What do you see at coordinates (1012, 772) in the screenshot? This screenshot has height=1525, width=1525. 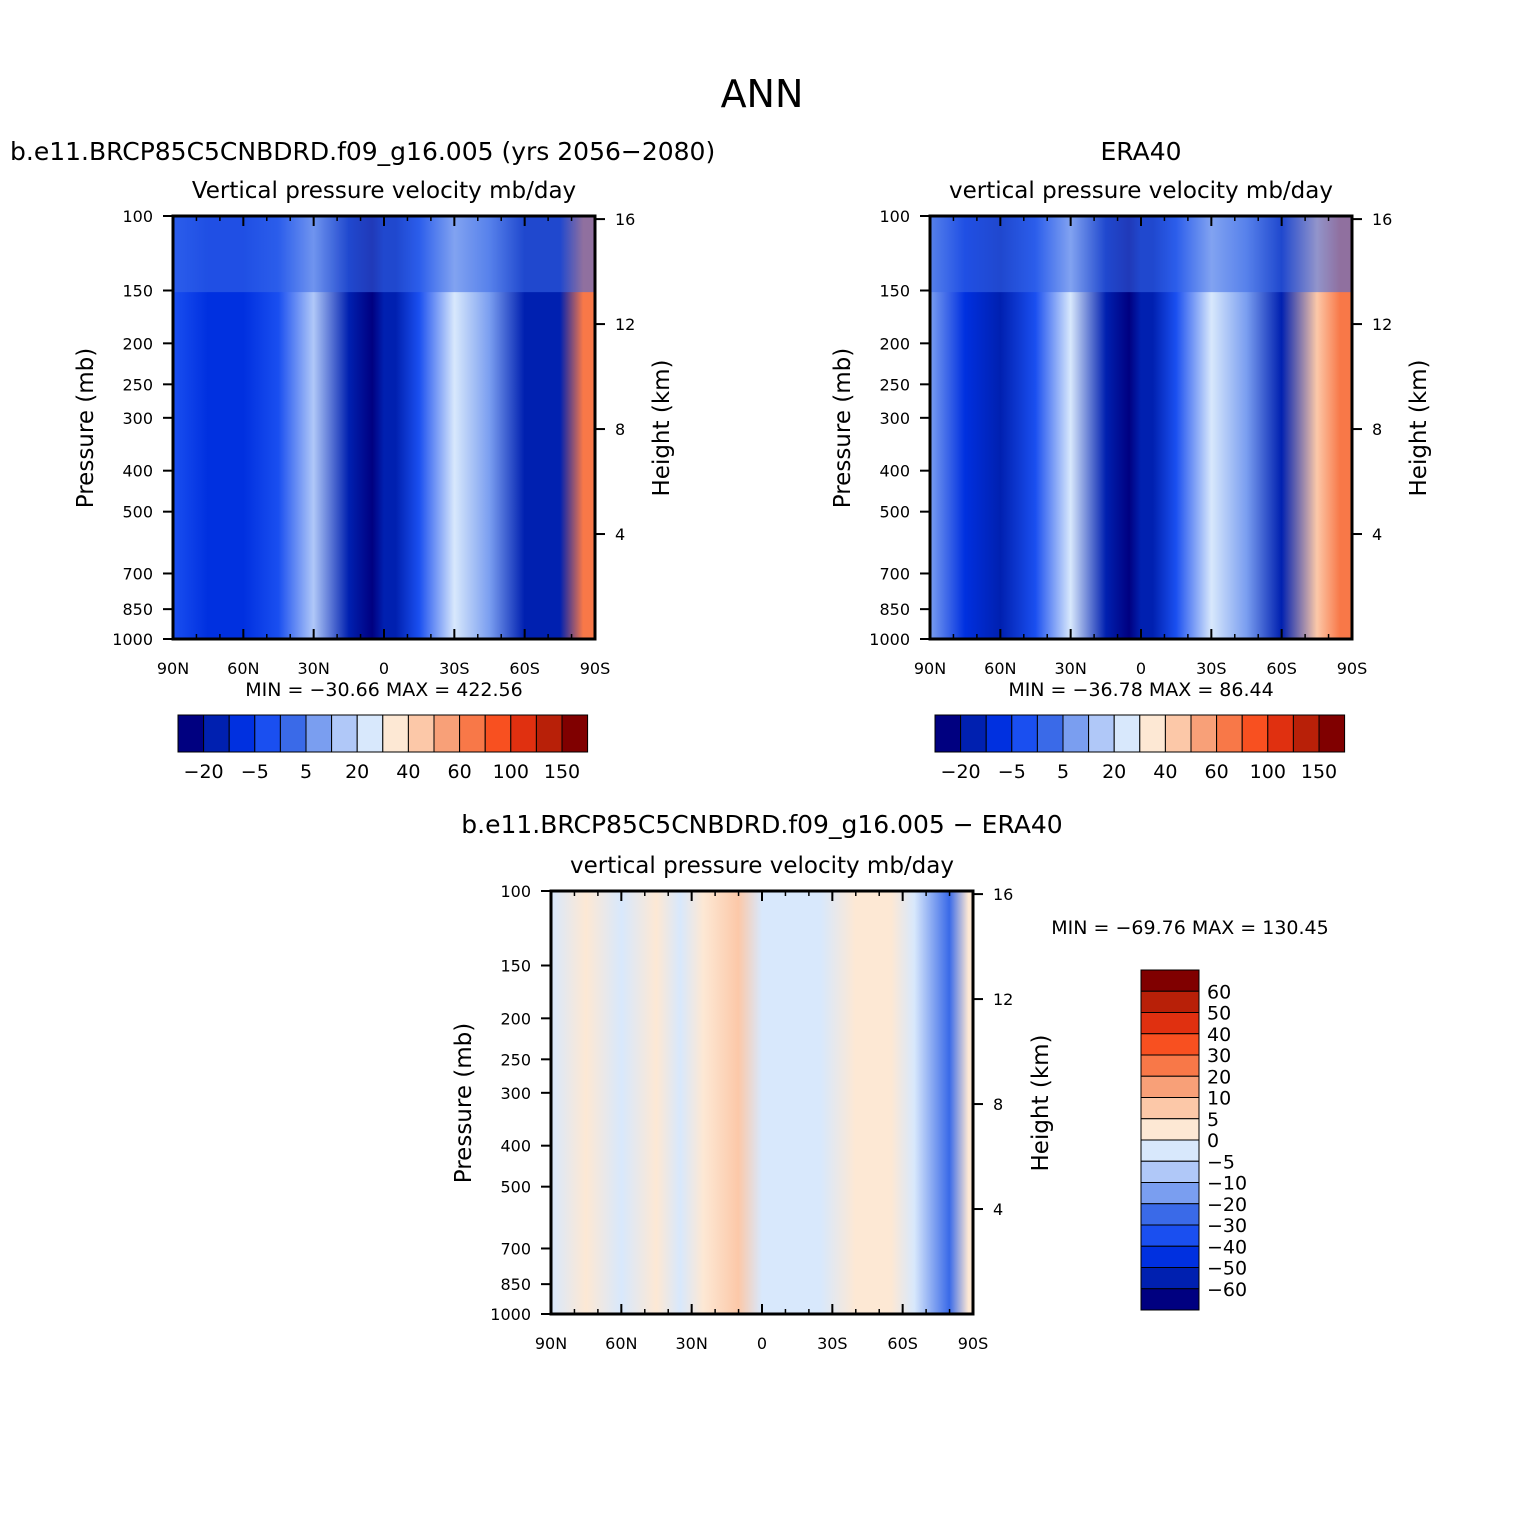 I see `colorbar-label: −5` at bounding box center [1012, 772].